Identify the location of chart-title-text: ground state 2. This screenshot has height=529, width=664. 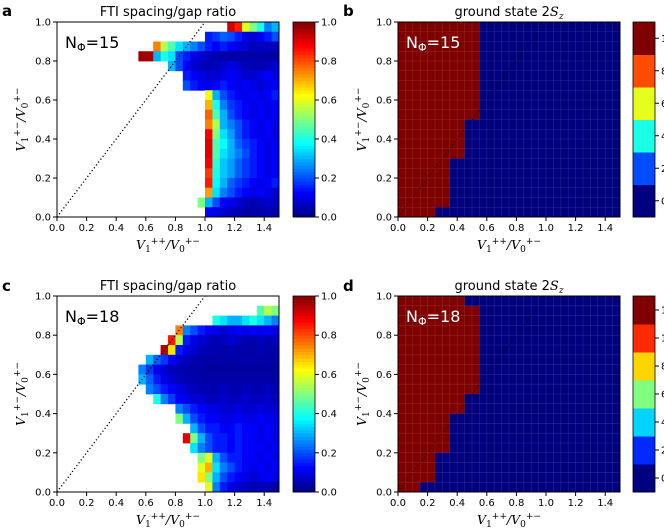
(501, 286).